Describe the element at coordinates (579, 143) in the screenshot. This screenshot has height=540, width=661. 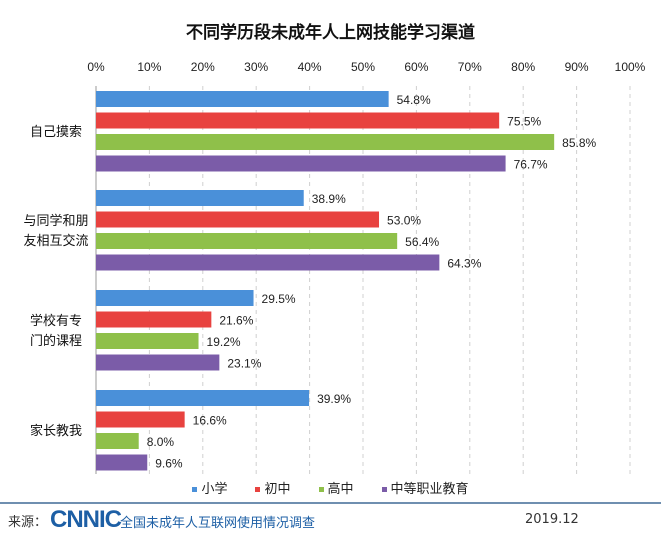
I see `data-label: 85.8%` at that location.